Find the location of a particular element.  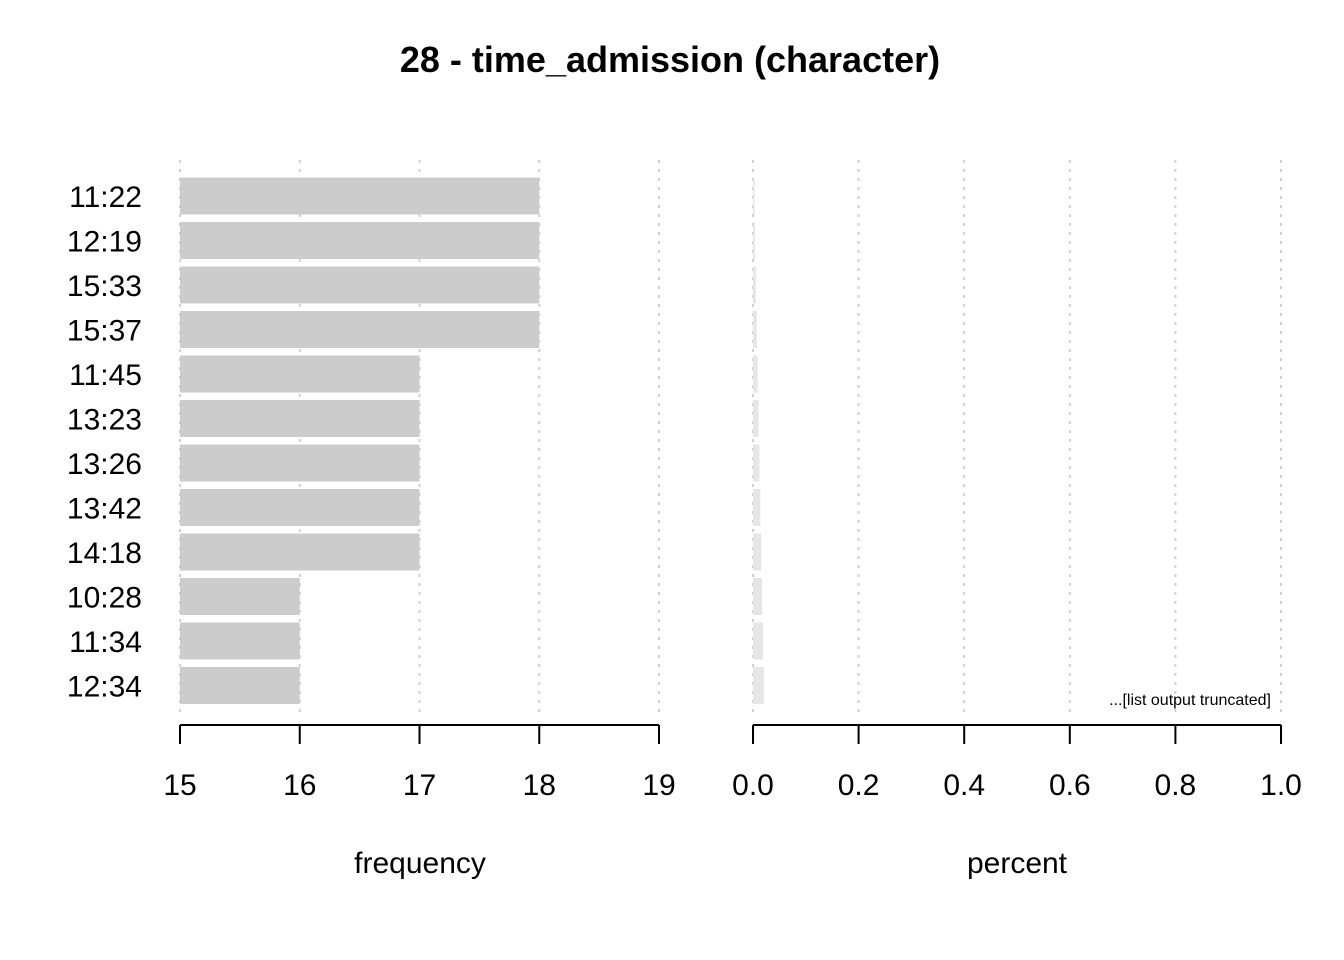

frequency-tick-label: 17 is located at coordinates (419, 785).